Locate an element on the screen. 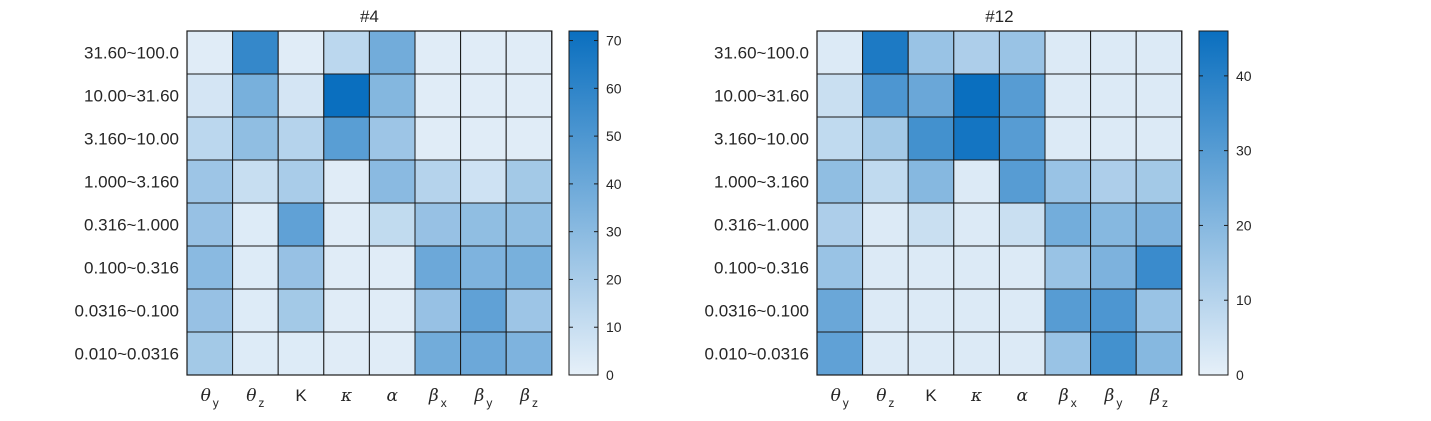 The width and height of the screenshot is (1431, 421). chart-title: #12 is located at coordinates (999, 16).